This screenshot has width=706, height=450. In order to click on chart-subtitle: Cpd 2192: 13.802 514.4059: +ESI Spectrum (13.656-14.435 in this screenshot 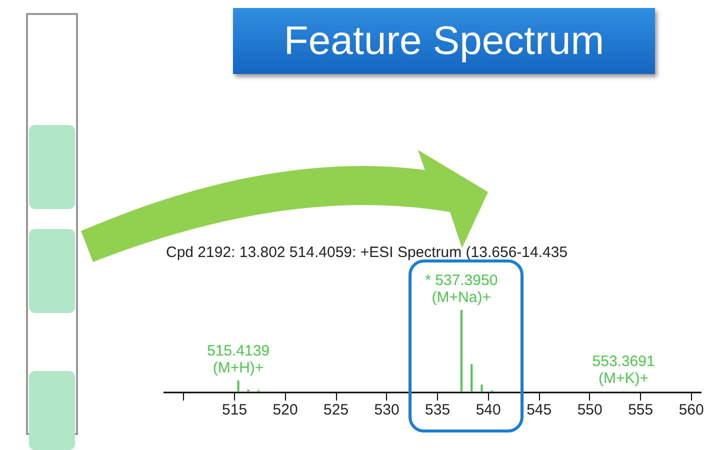, I will do `click(367, 252)`.